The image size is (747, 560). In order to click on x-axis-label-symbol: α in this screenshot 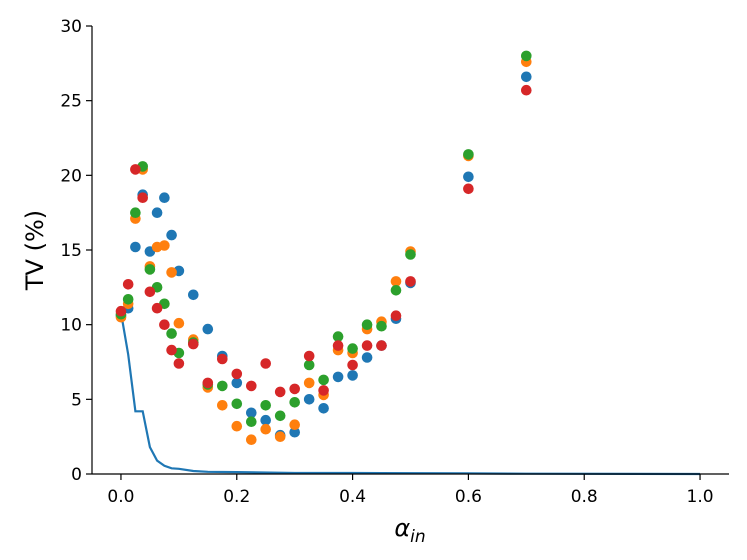, I will do `click(402, 528)`.